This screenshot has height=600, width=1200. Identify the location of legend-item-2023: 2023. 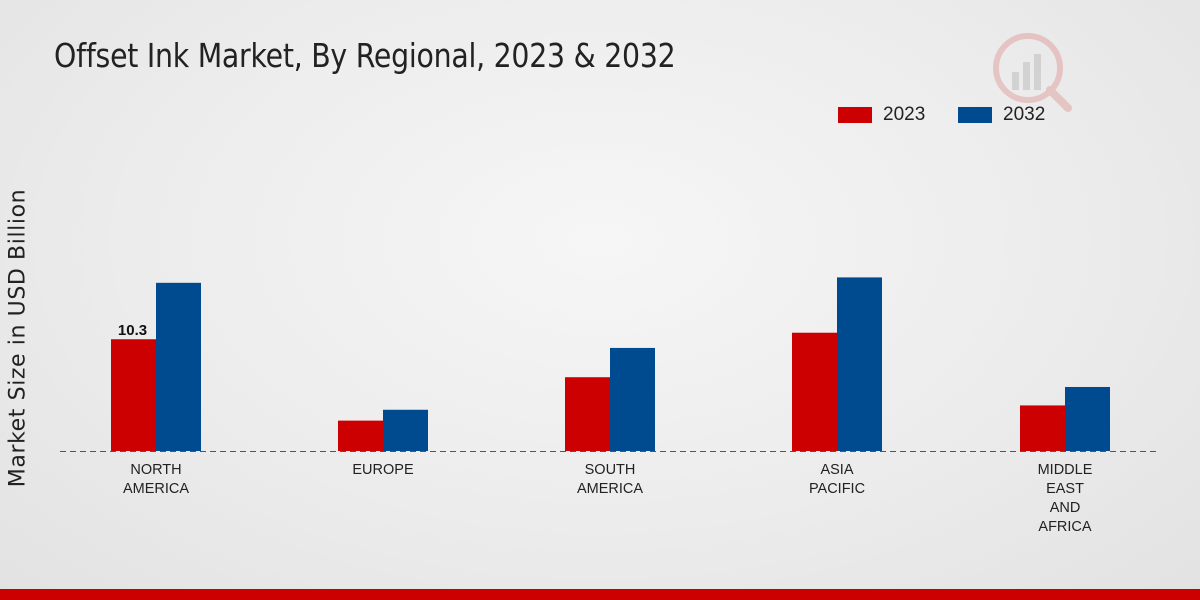
(881, 115).